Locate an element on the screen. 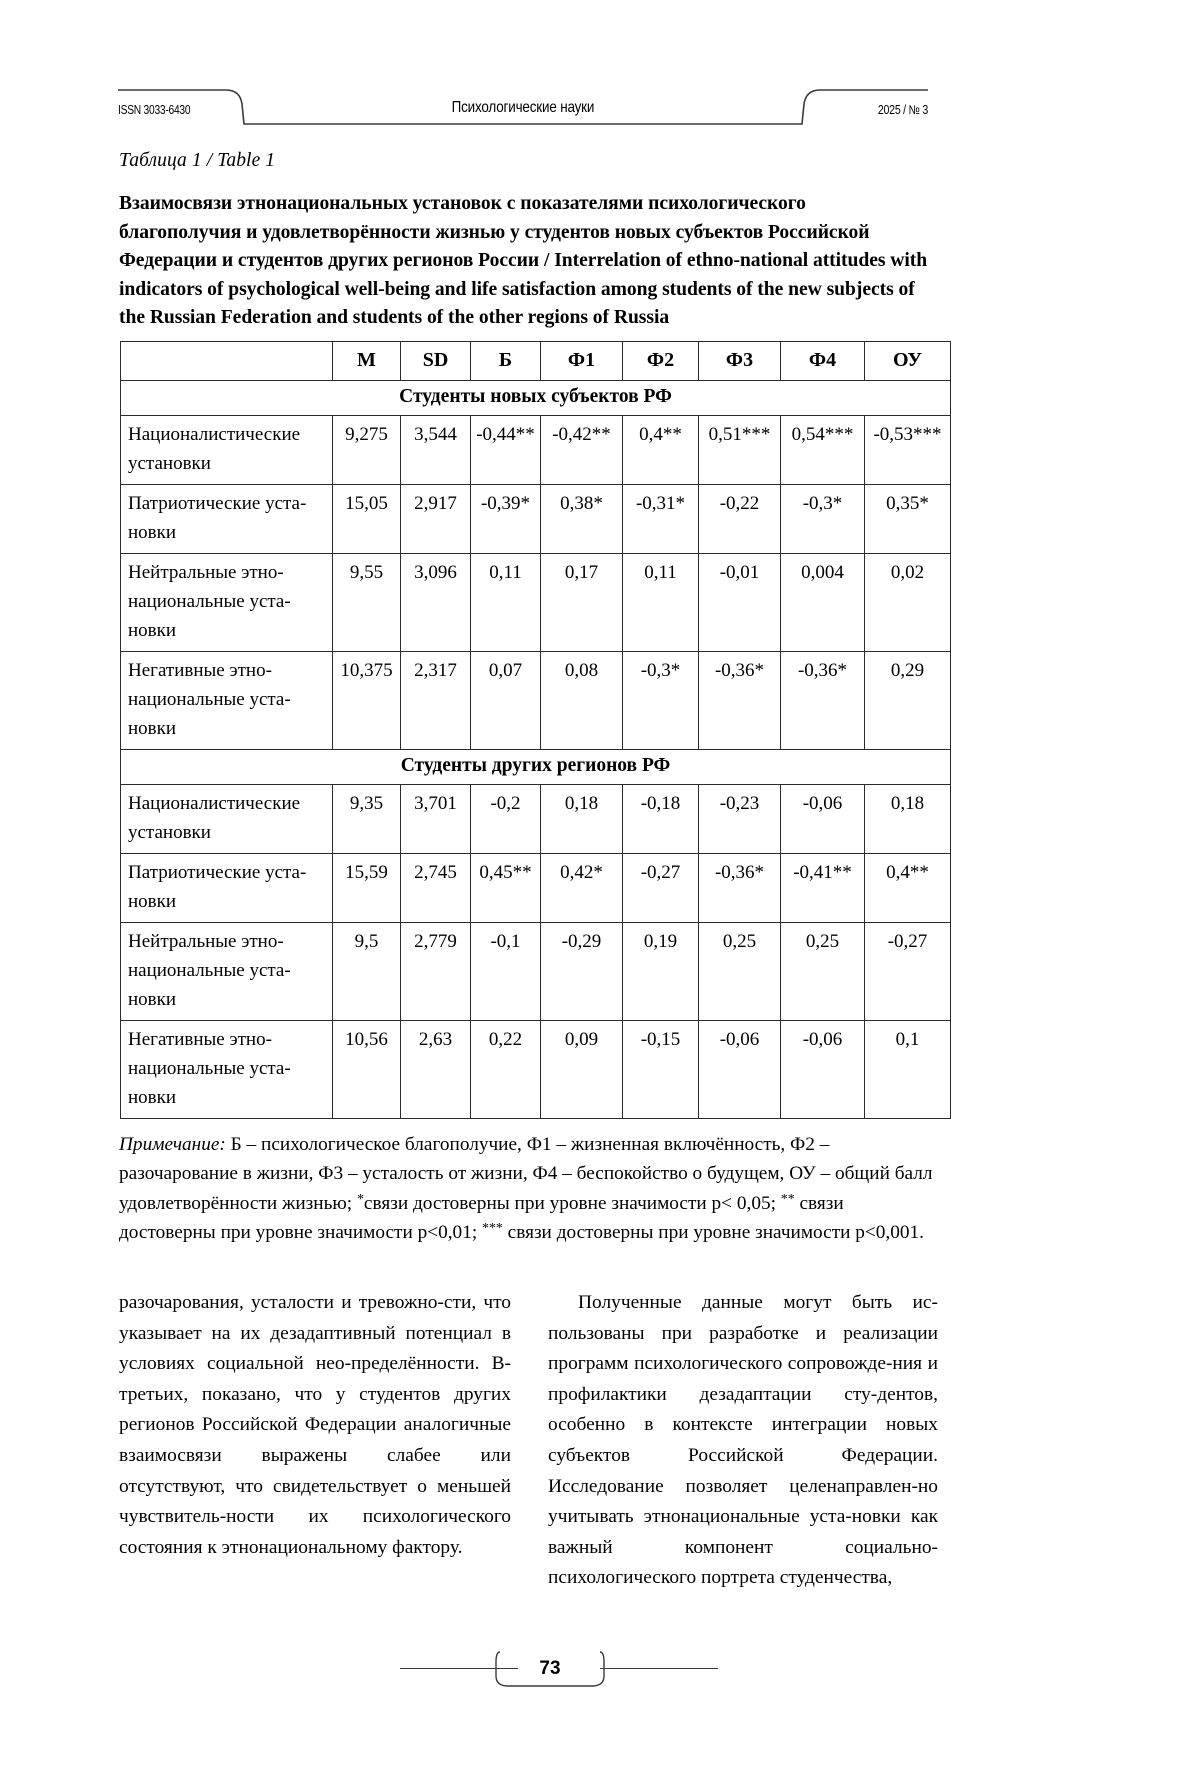 The width and height of the screenshot is (1200, 1783). cell-ou: 0,18 is located at coordinates (907, 819).